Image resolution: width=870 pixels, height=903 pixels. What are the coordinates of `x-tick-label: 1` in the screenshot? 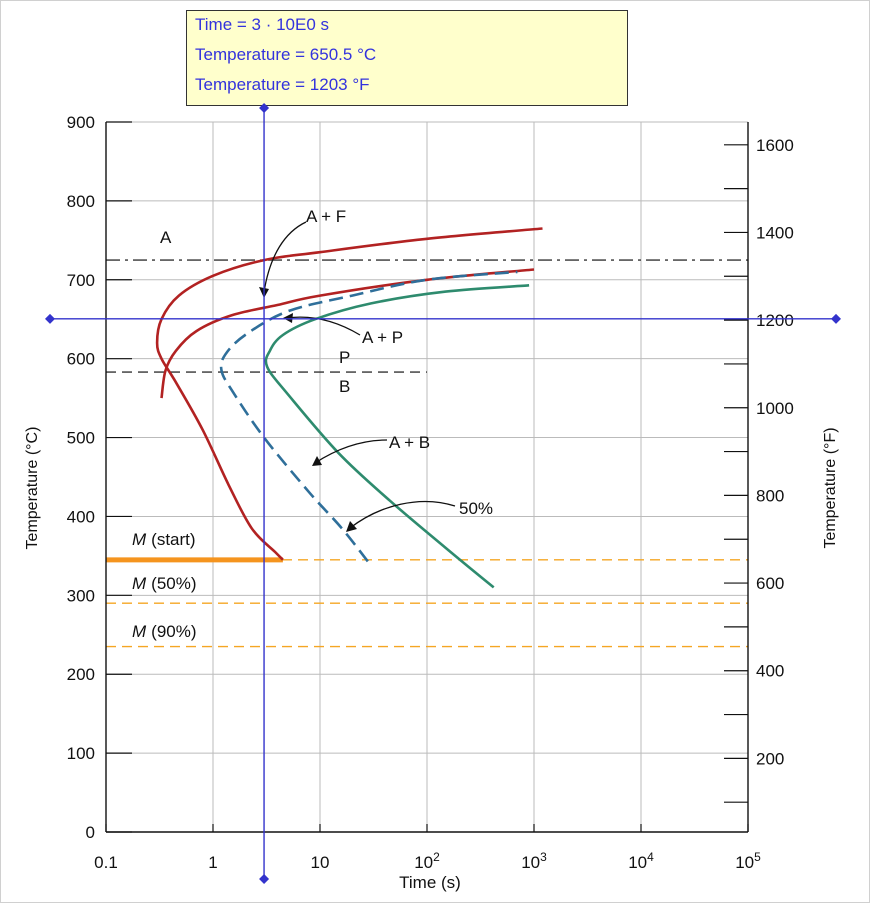 It's located at (212, 862).